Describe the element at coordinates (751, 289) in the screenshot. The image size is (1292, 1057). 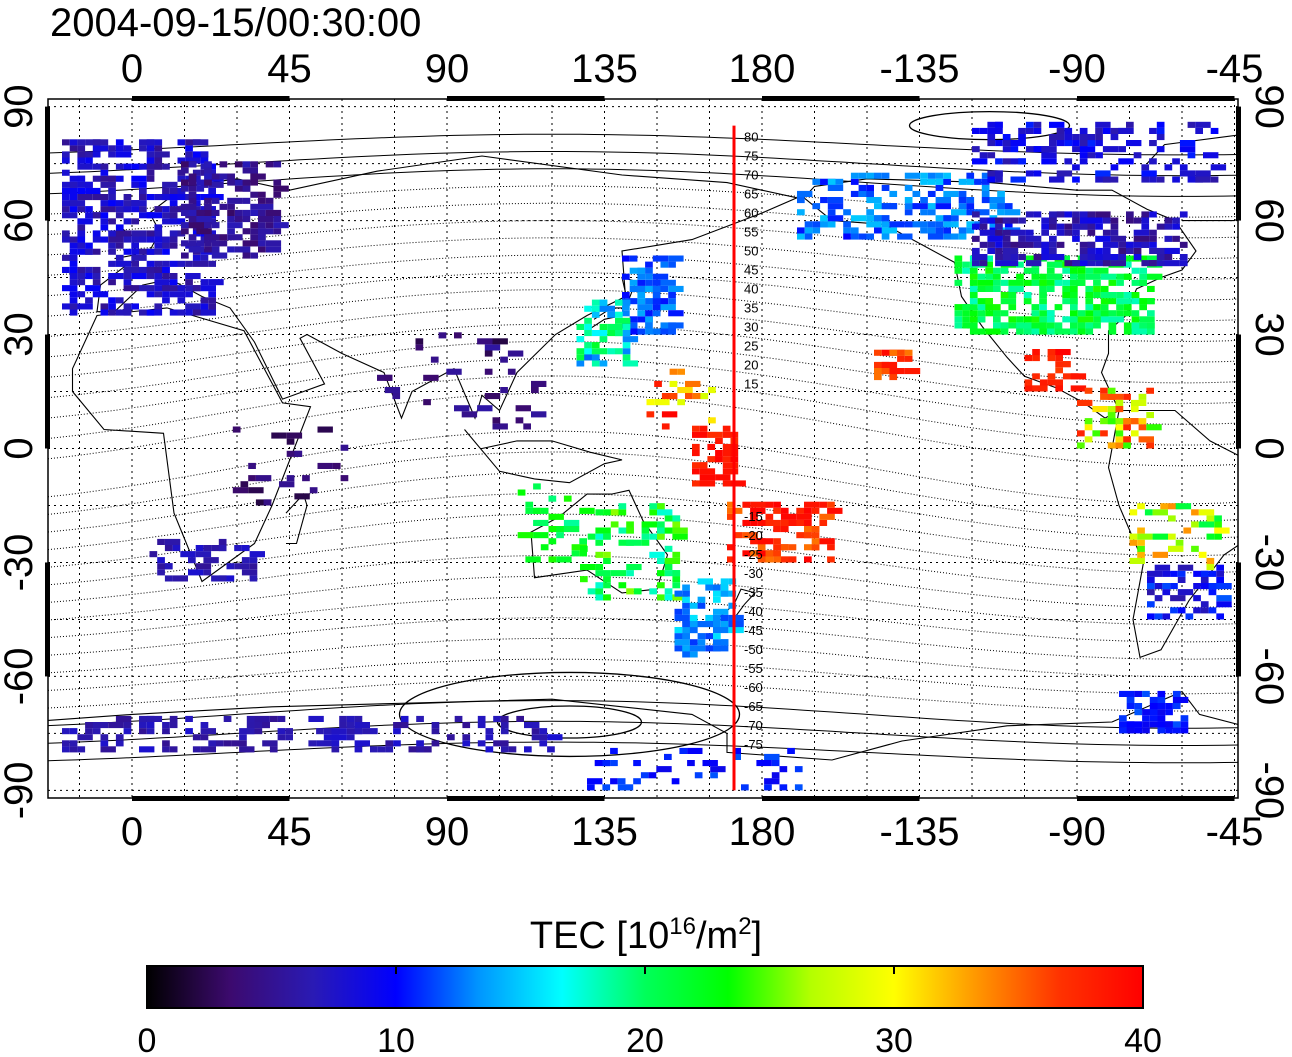
I see `contour-label-north: 40` at that location.